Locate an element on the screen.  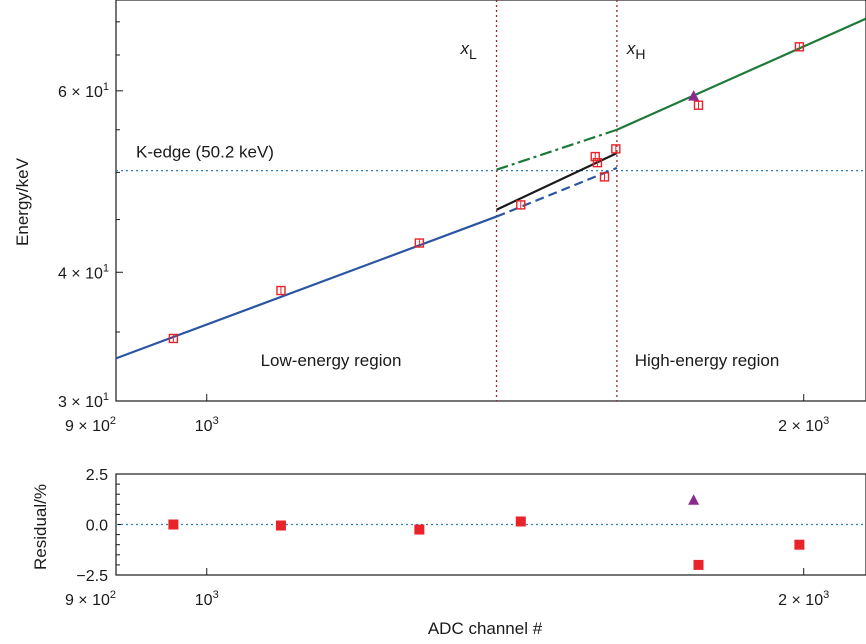
main-x-tick-label: 103 is located at coordinates (207, 425).